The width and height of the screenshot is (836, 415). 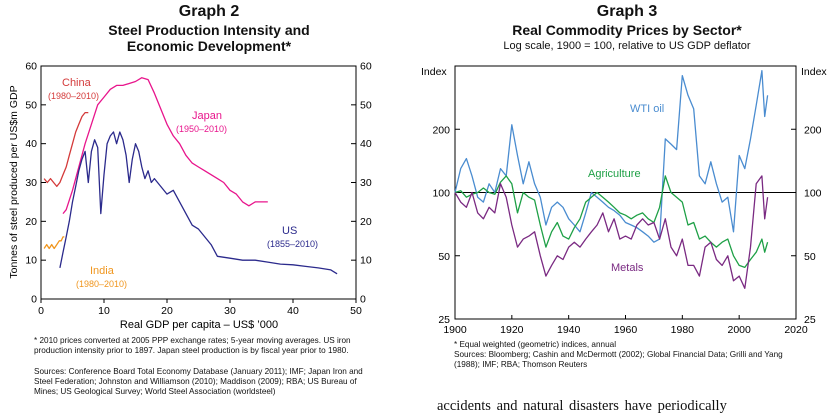 I want to click on metals-series-line, so click(x=611, y=232).